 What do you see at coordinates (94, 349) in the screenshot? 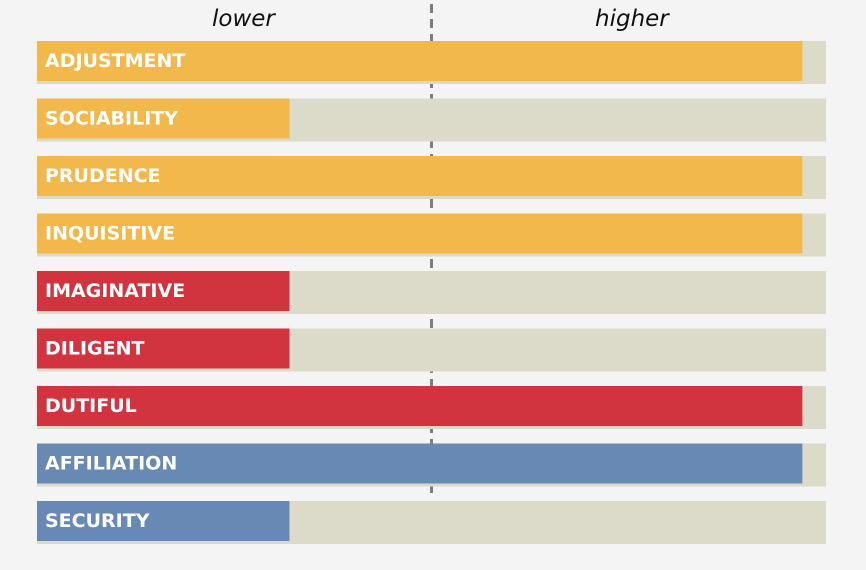
I see `category-label: DILIGENT` at bounding box center [94, 349].